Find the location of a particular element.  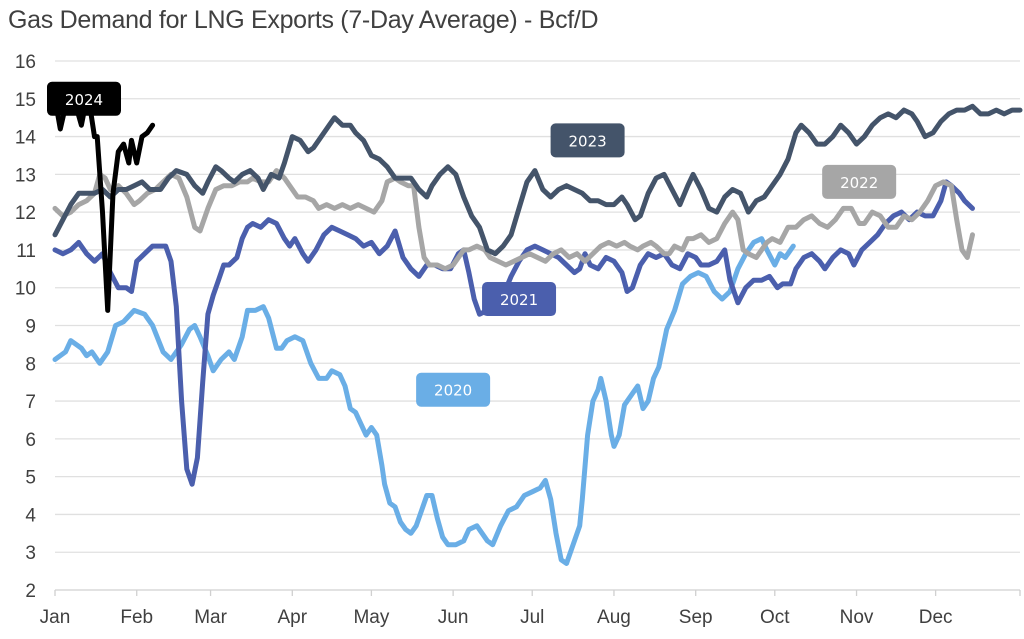

y-tick-label: 9 is located at coordinates (30, 327).